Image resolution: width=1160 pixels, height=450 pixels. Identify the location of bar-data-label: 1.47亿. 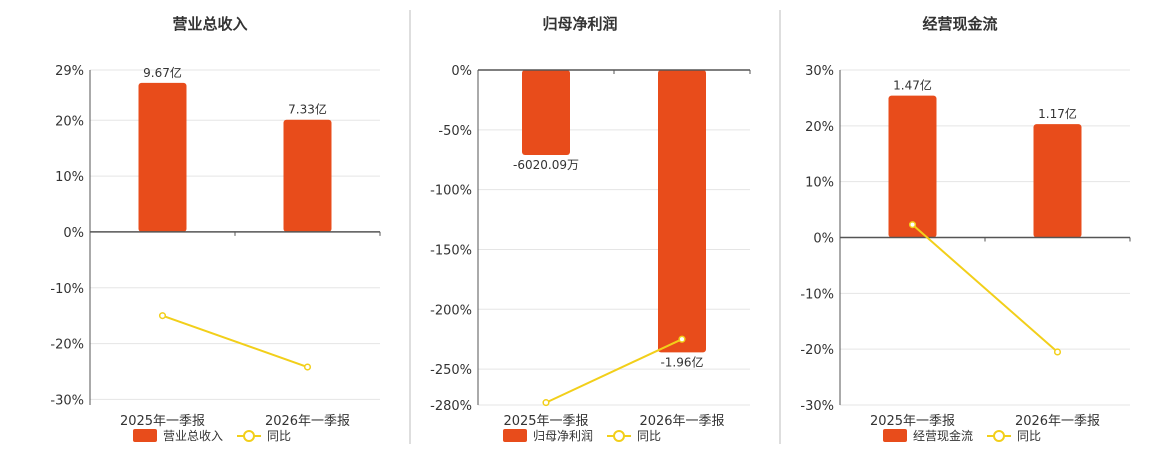
(912, 85).